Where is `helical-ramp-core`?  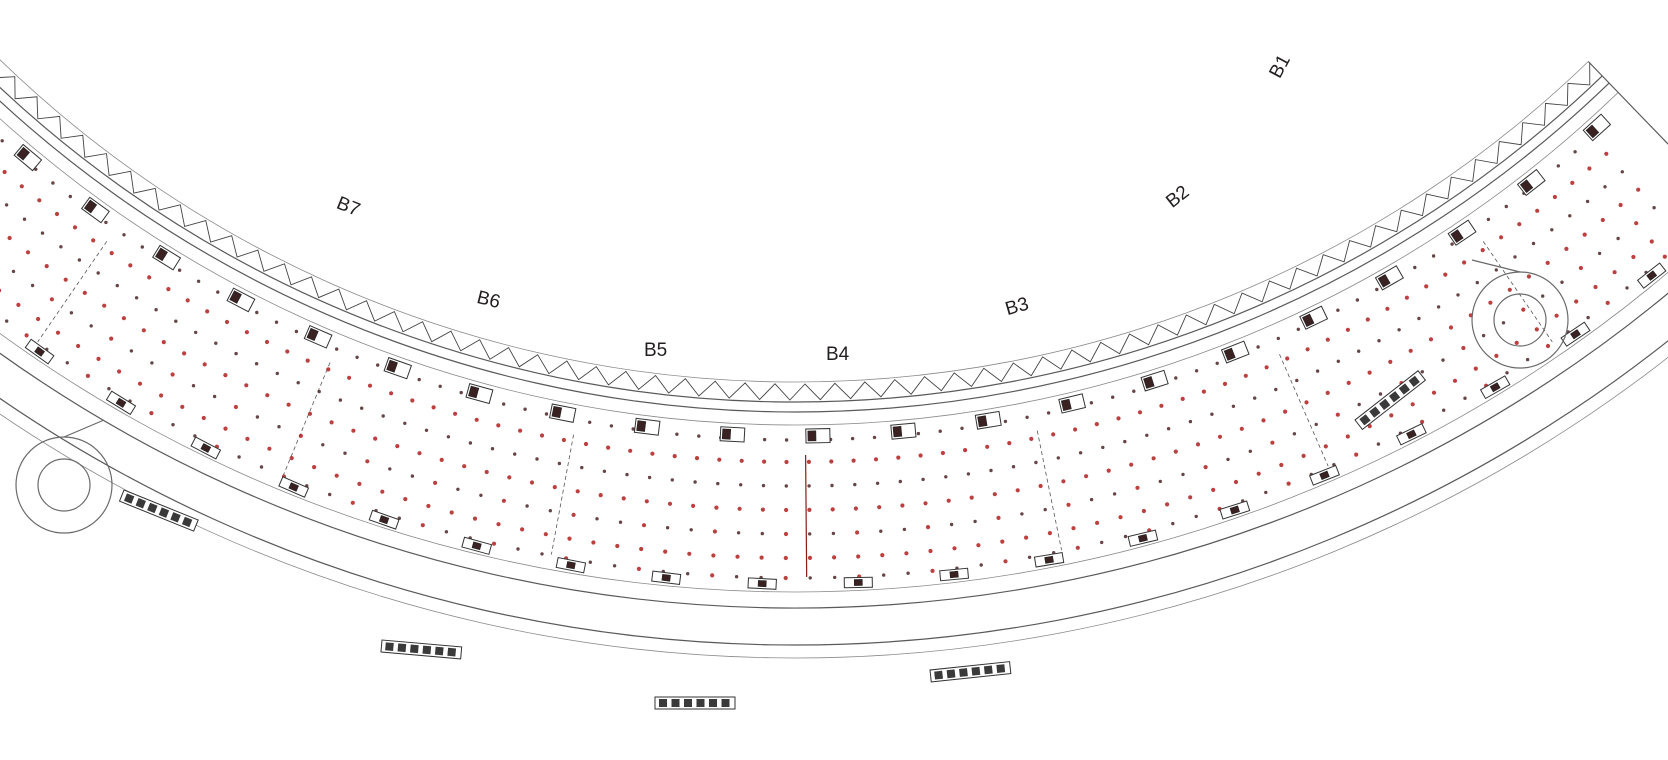 helical-ramp-core is located at coordinates (64, 485).